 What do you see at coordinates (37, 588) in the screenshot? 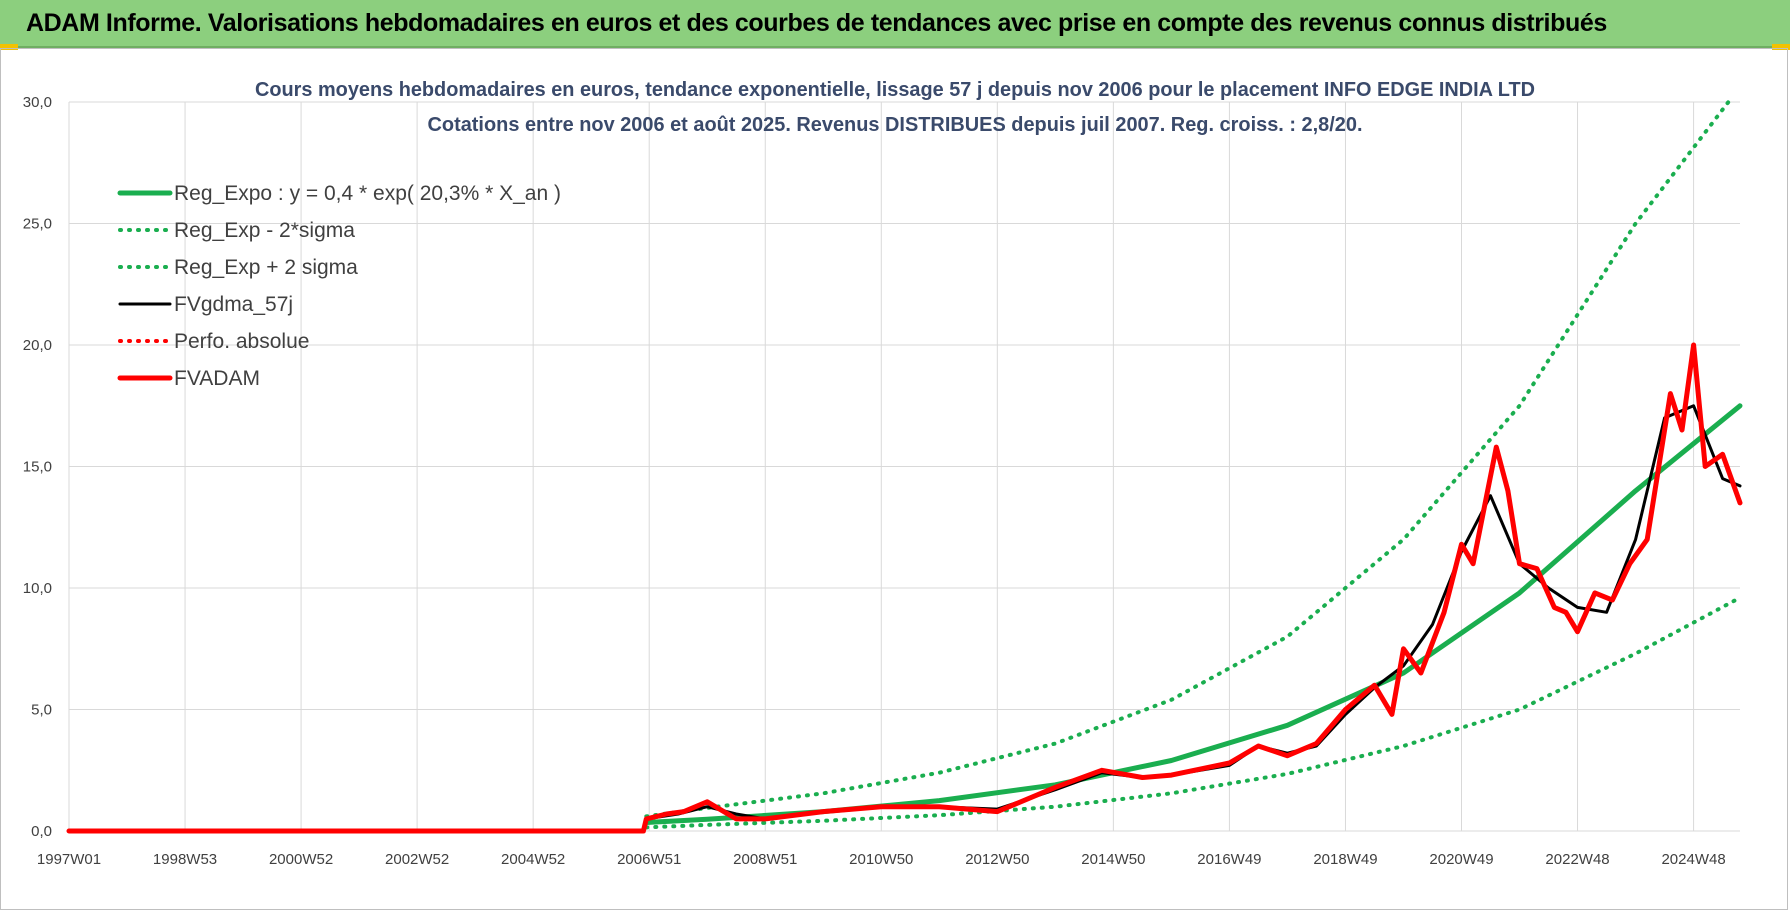
I see `y-tick-label: 10,0` at bounding box center [37, 588].